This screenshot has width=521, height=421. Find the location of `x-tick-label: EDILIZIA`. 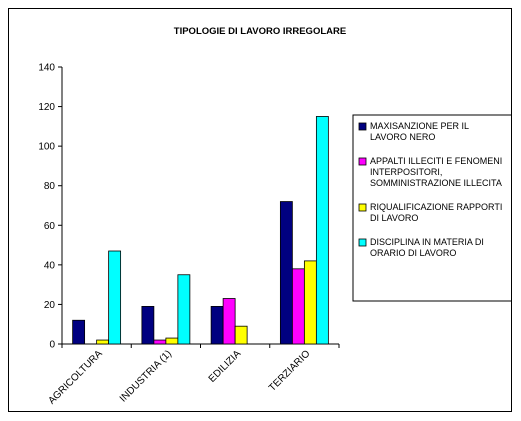

x-tick-label: EDILIZIA is located at coordinates (225, 366).